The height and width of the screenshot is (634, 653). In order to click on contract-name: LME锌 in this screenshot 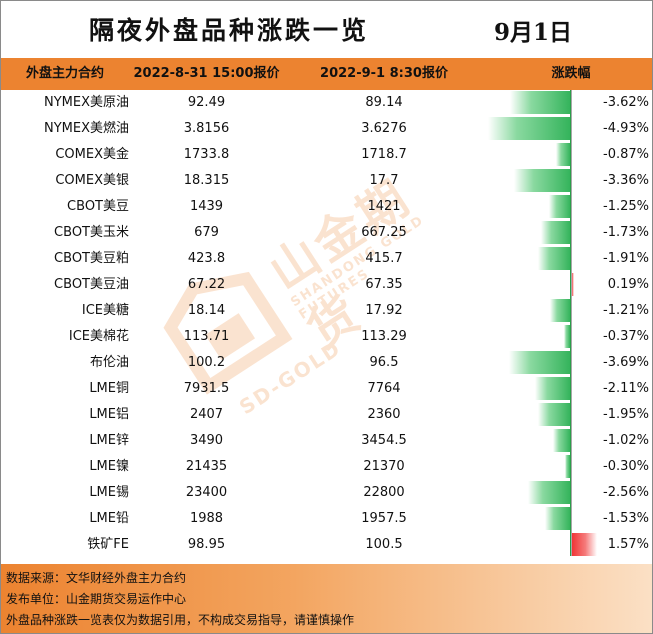, I will do `click(109, 440)`.